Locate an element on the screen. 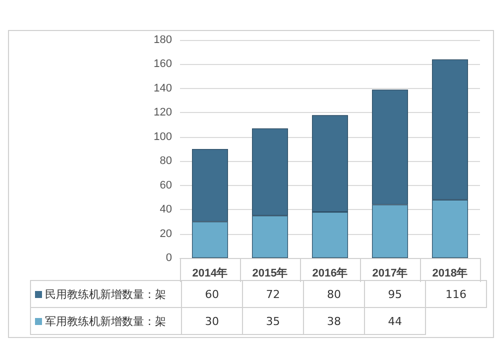  data-label: 30 is located at coordinates (212, 321).